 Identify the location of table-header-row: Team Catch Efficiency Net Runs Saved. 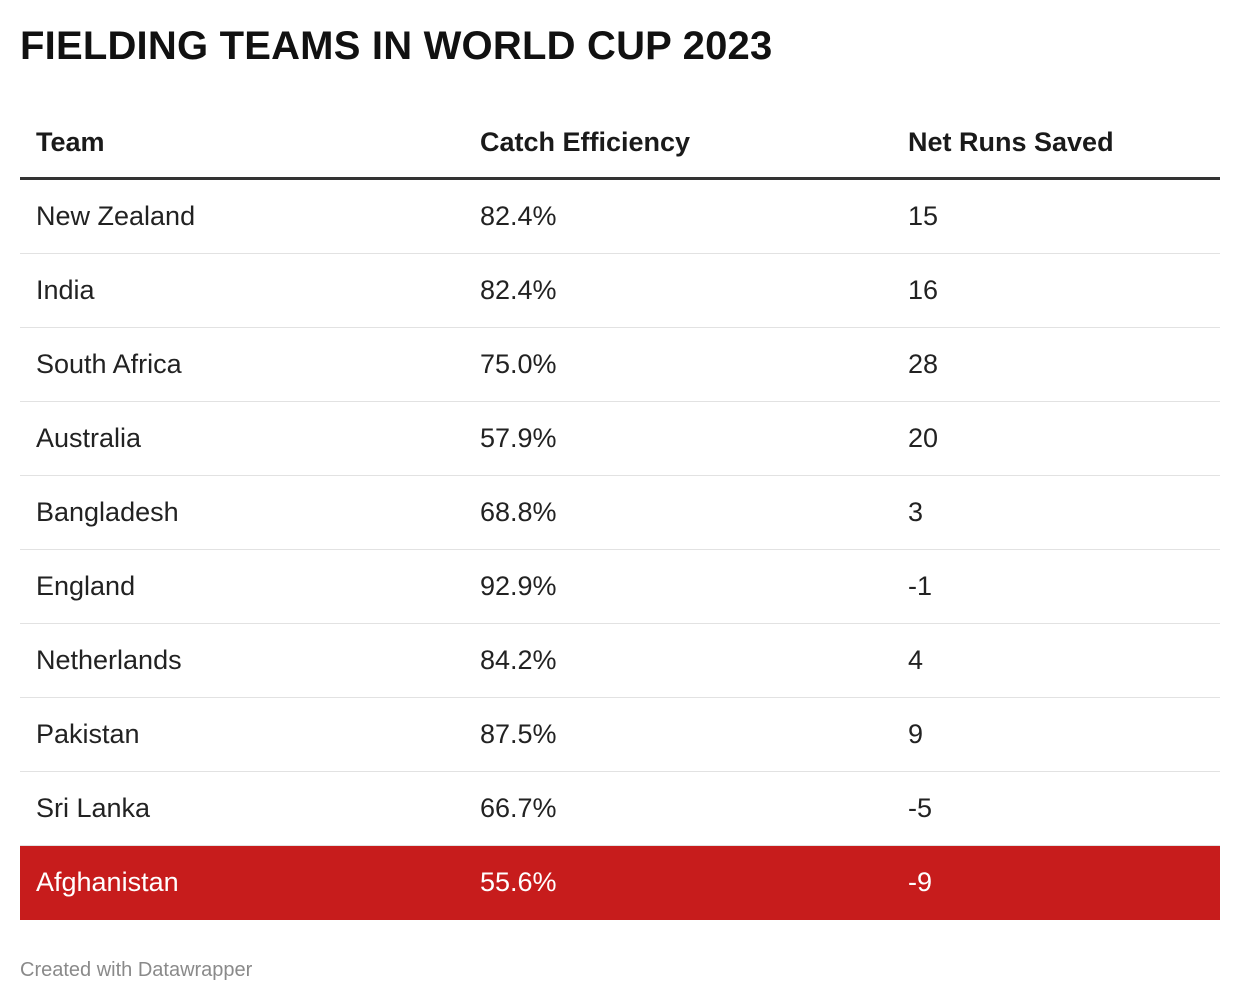
(620, 143).